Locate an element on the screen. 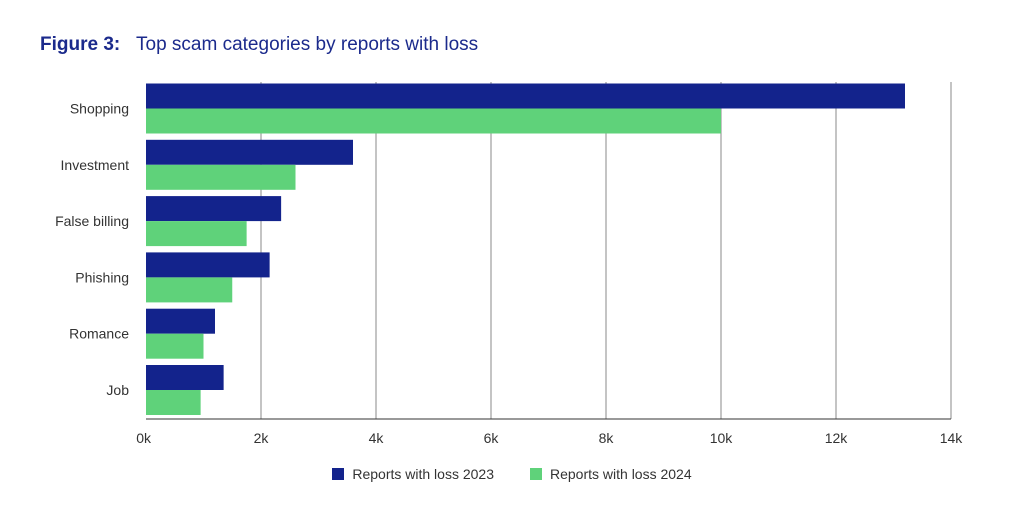 This screenshot has height=507, width=1024. bar-romance-2023 is located at coordinates (180, 321).